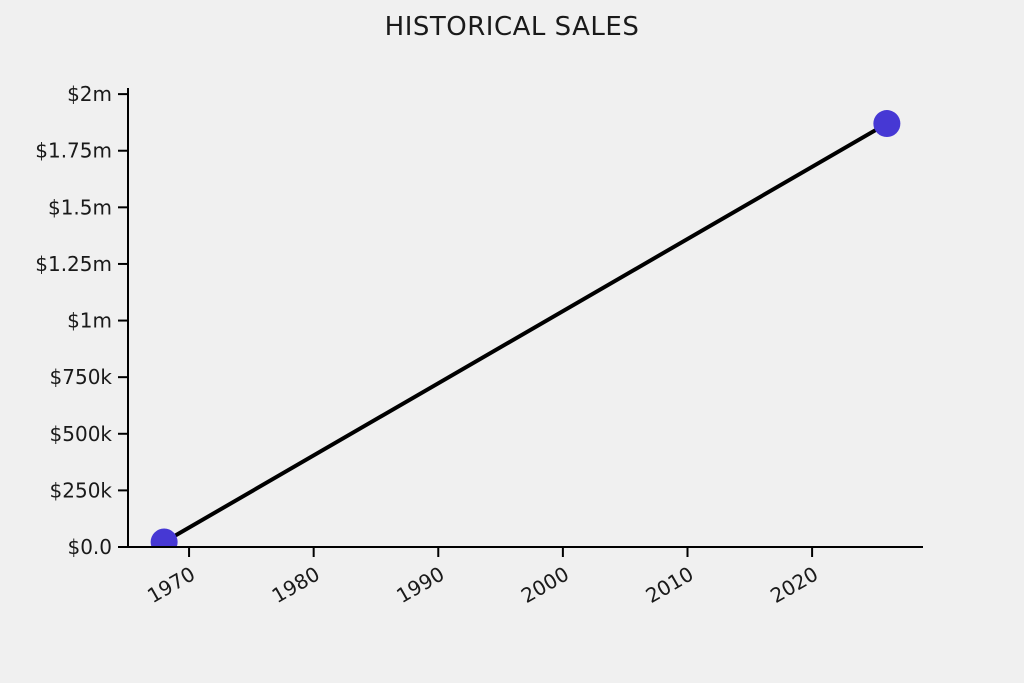 The height and width of the screenshot is (683, 1024). Describe the element at coordinates (89, 547) in the screenshot. I see `y-tick-label: $0.0` at that location.